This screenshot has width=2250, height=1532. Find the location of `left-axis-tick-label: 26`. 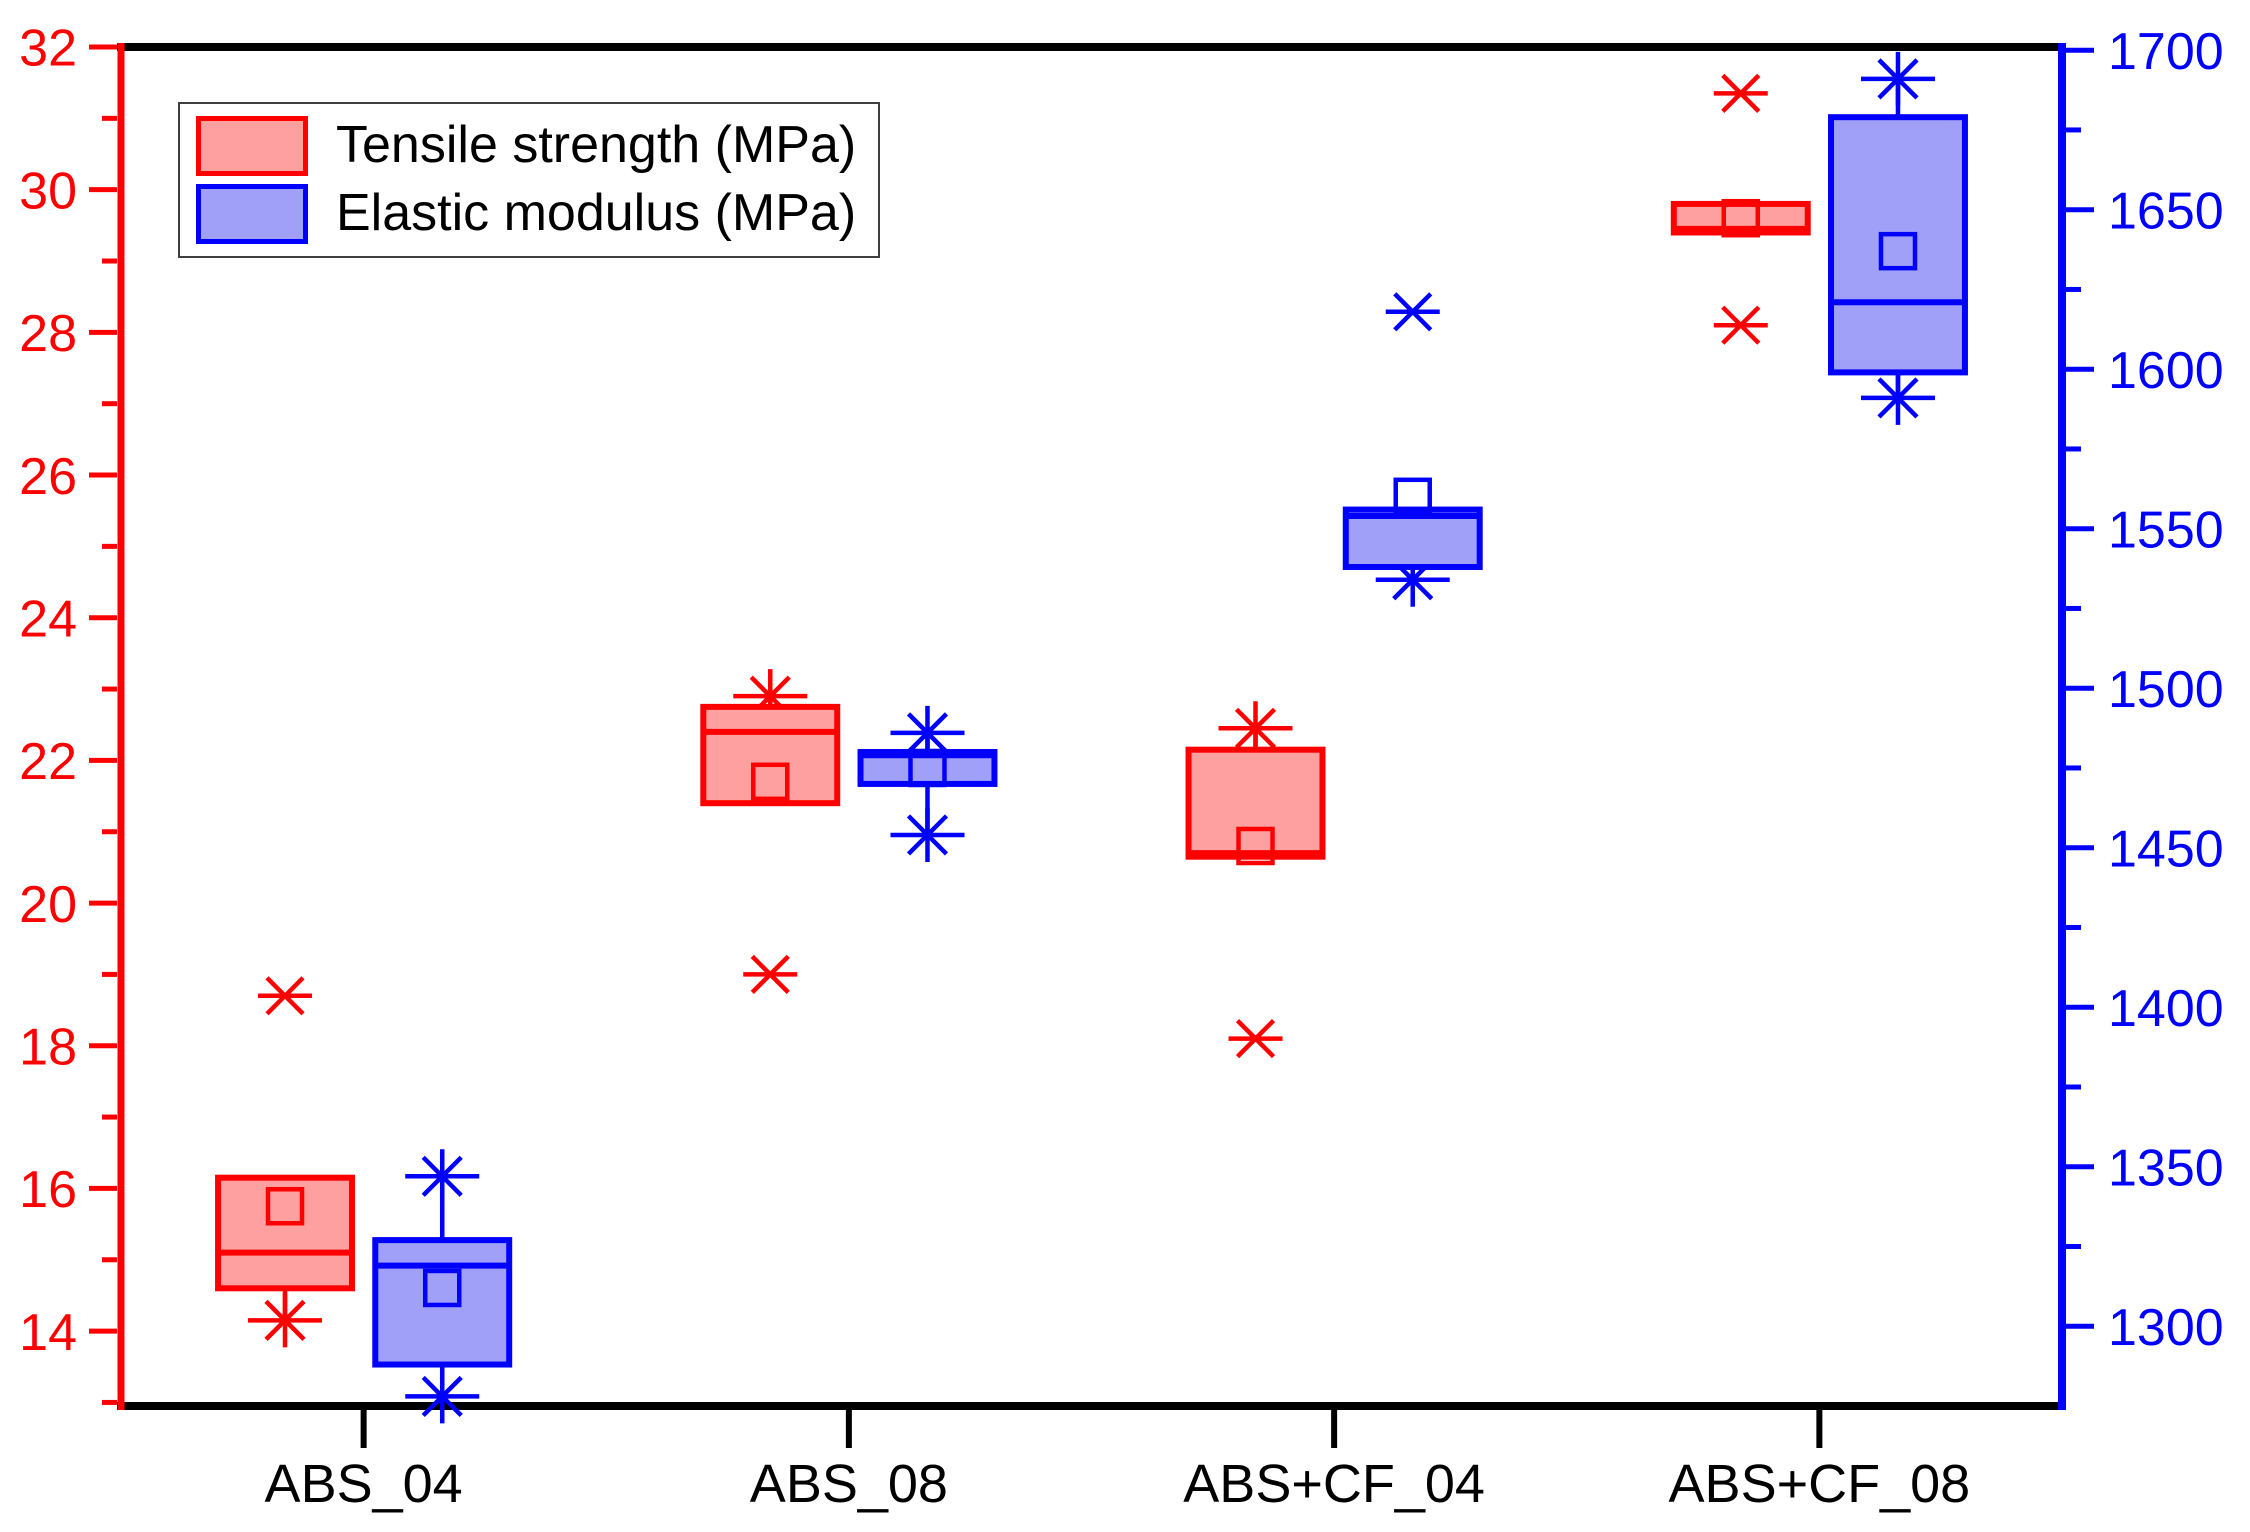

left-axis-tick-label: 26 is located at coordinates (48, 477).